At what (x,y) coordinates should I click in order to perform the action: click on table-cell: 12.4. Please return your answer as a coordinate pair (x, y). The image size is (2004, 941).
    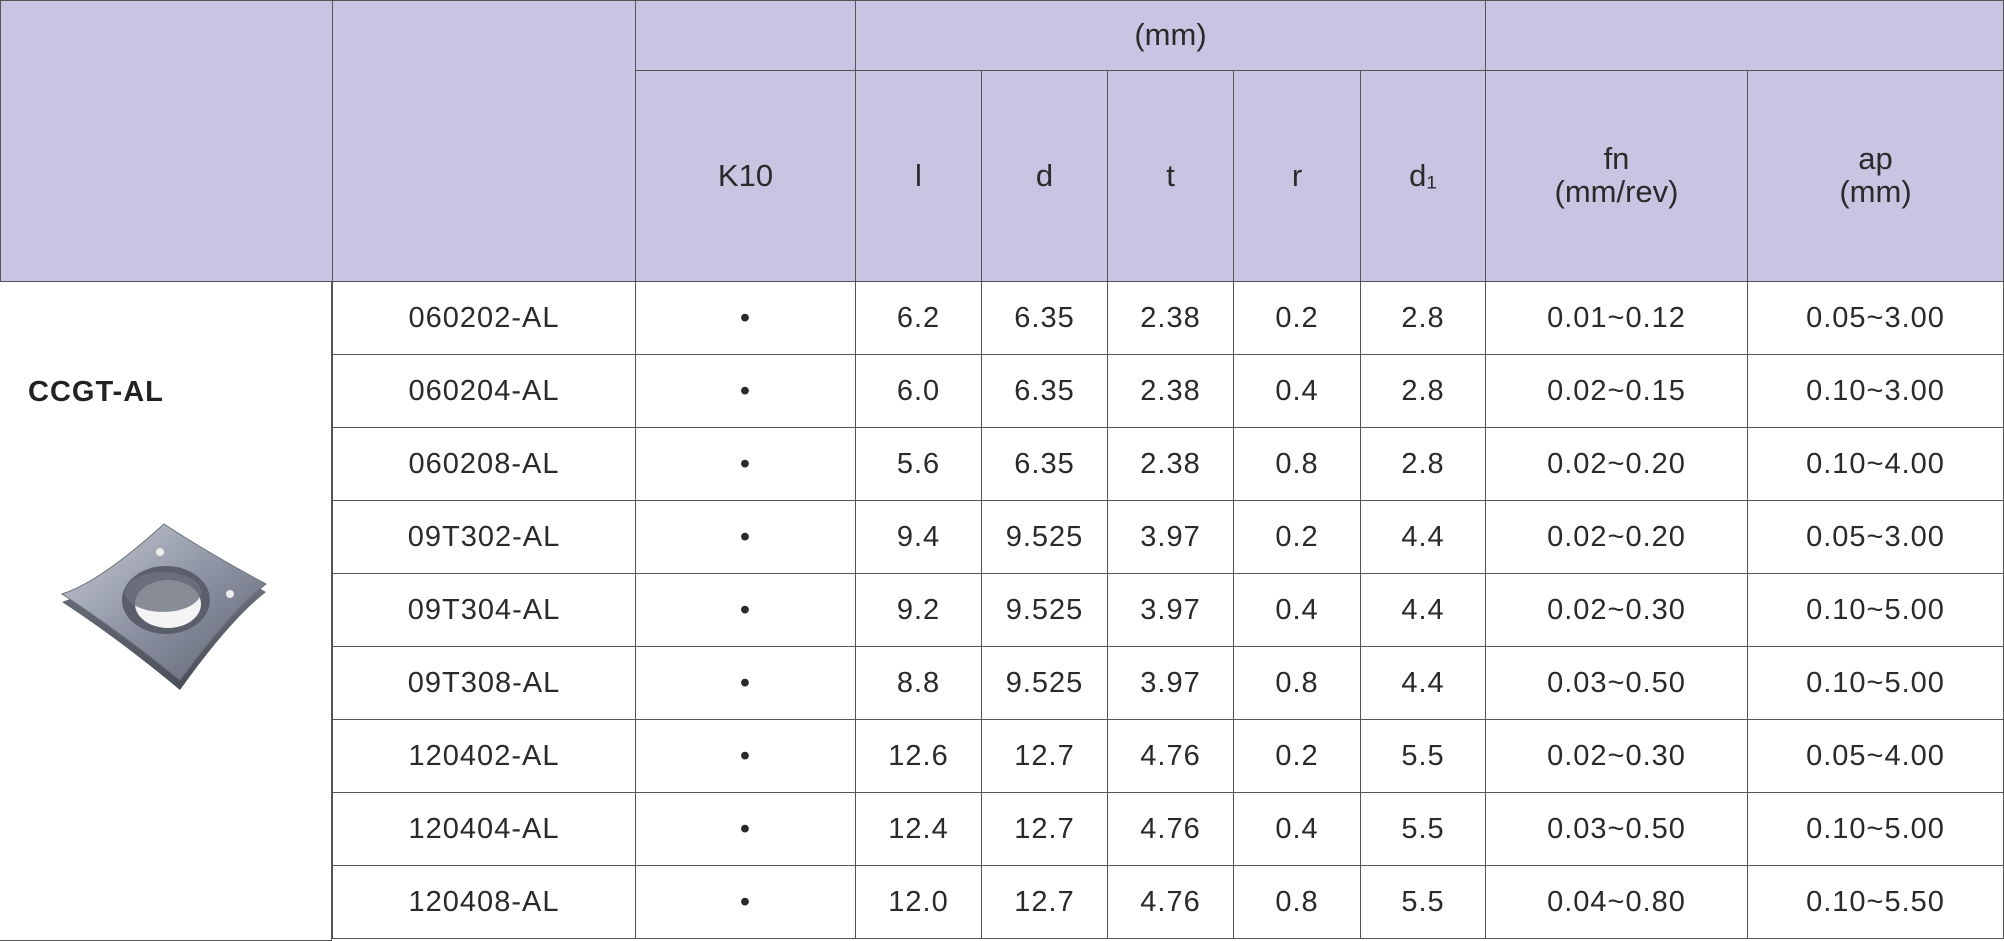
    Looking at the image, I should click on (918, 829).